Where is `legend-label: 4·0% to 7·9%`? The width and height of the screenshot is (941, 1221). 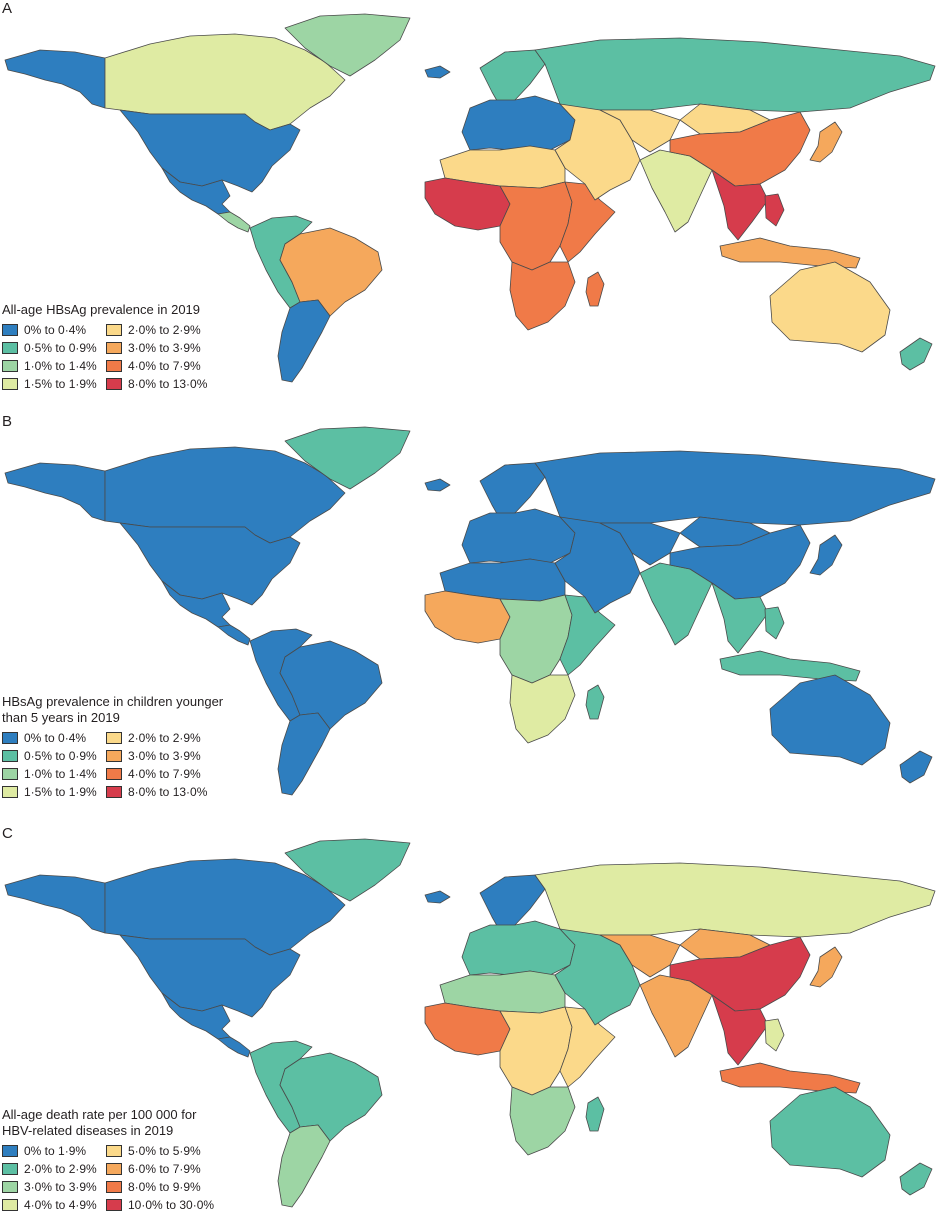 legend-label: 4·0% to 7·9% is located at coordinates (164, 366).